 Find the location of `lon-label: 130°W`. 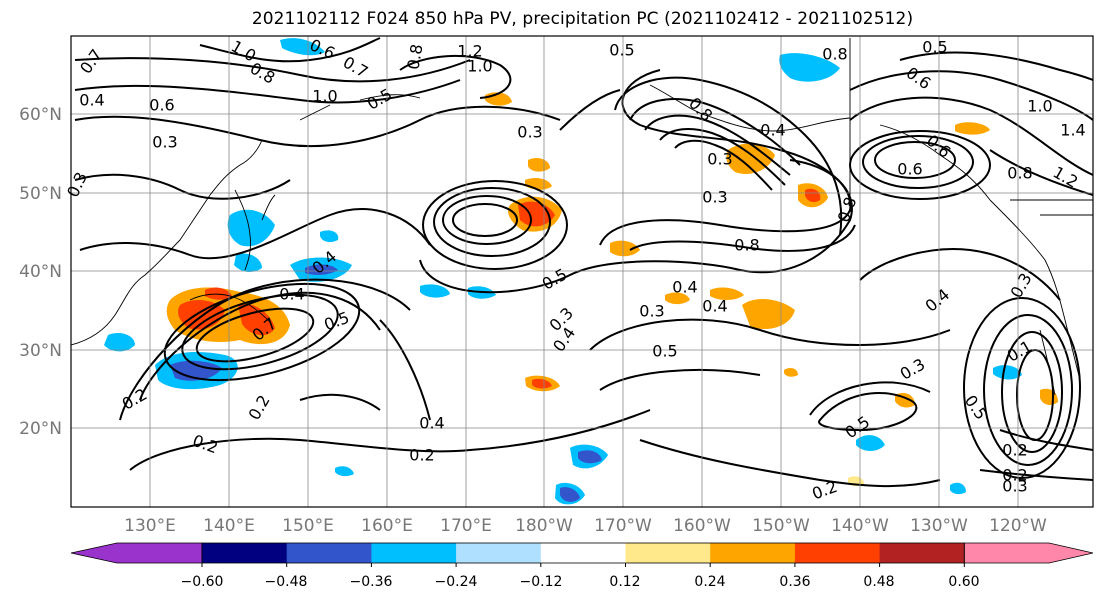

lon-label: 130°W is located at coordinates (939, 526).